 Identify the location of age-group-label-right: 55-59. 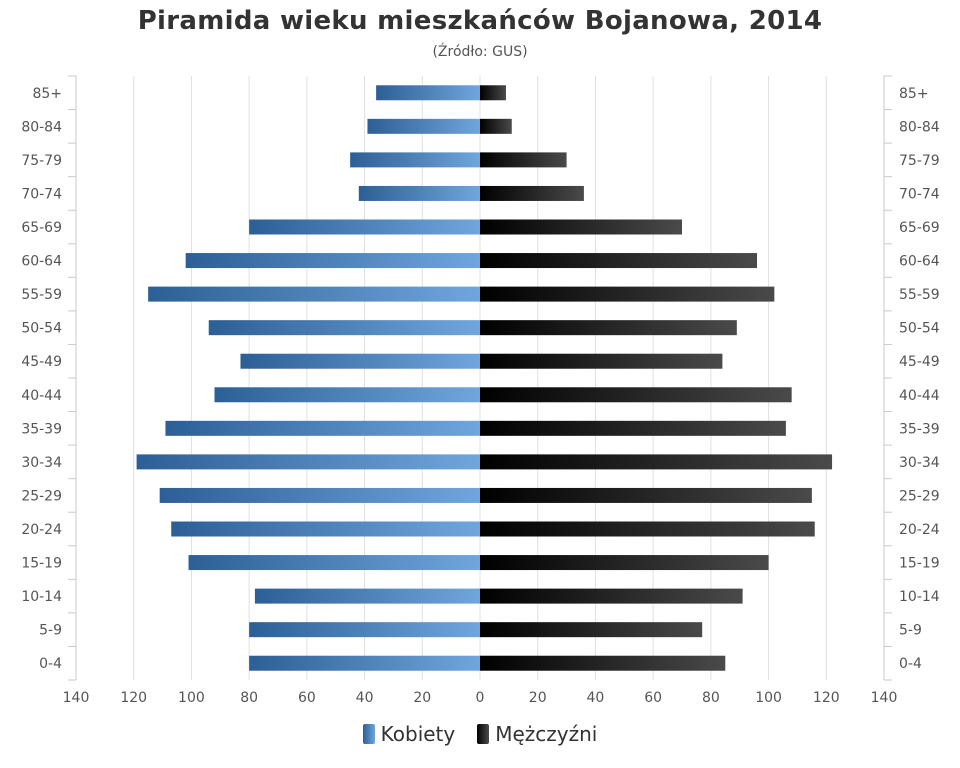
(919, 295).